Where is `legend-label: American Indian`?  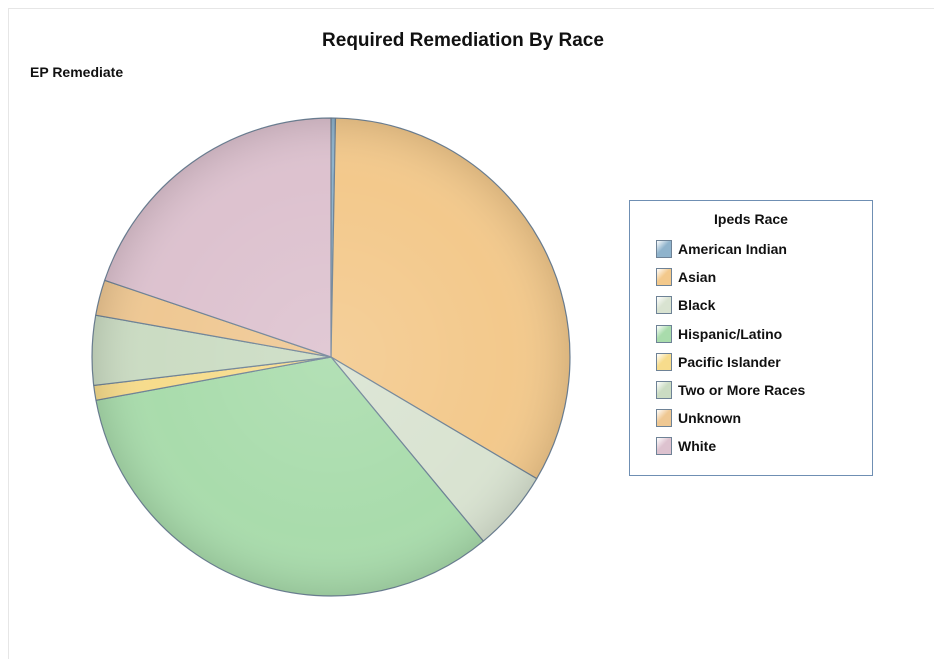
legend-label: American Indian is located at coordinates (732, 249).